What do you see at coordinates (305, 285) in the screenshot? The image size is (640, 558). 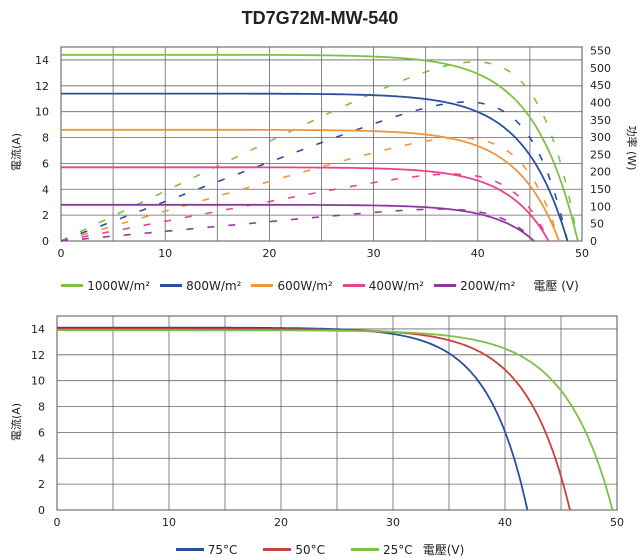 I see `legend-label: 600W/m²` at bounding box center [305, 285].